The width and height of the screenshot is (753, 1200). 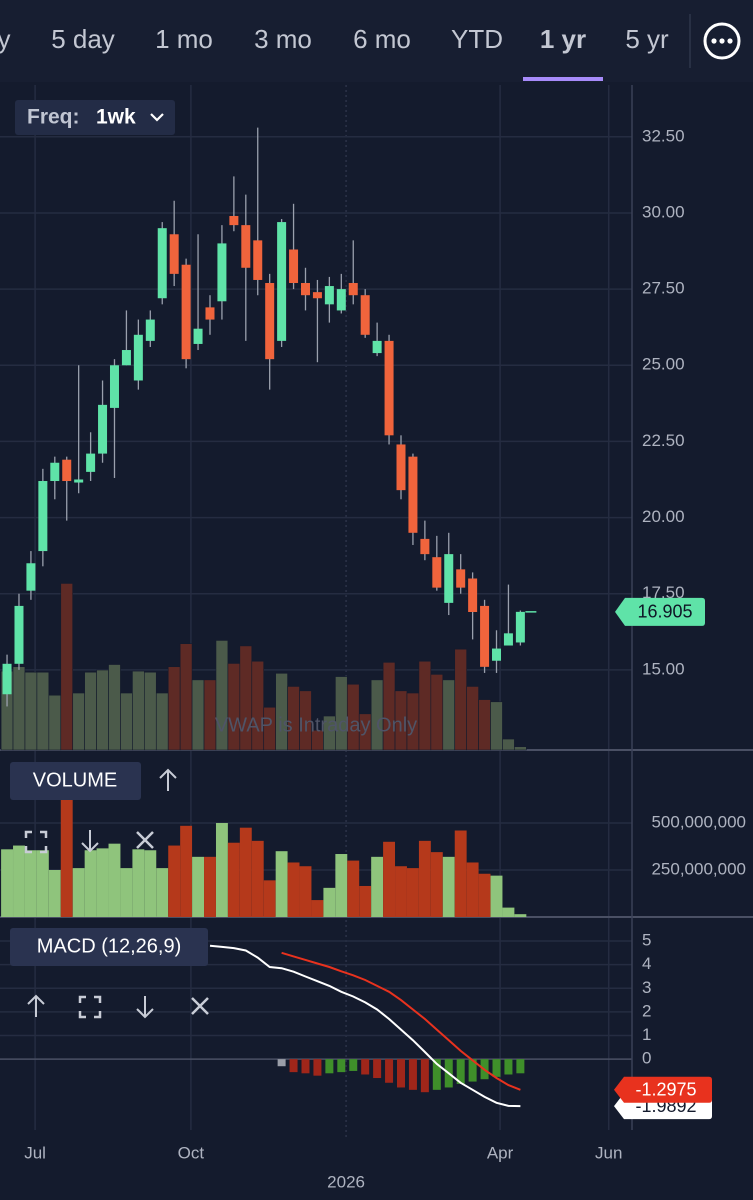 What do you see at coordinates (116, 117) in the screenshot?
I see `freq-value: 1wk` at bounding box center [116, 117].